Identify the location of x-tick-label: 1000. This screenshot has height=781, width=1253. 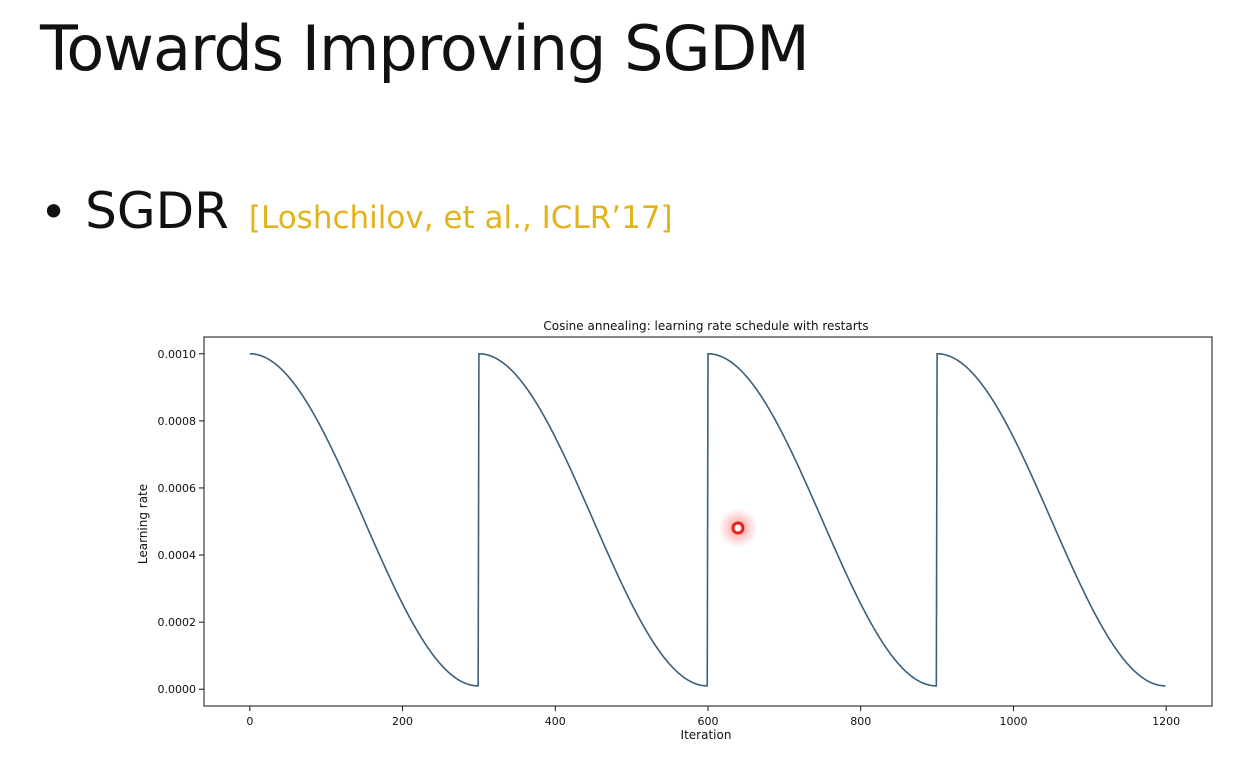
(1013, 721).